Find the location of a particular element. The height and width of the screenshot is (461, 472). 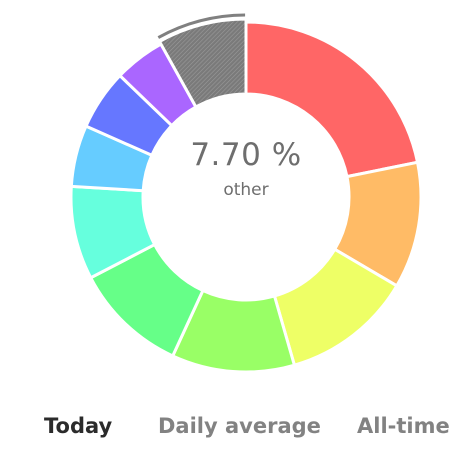

donut-center: 7.70 % other is located at coordinates (246, 169).